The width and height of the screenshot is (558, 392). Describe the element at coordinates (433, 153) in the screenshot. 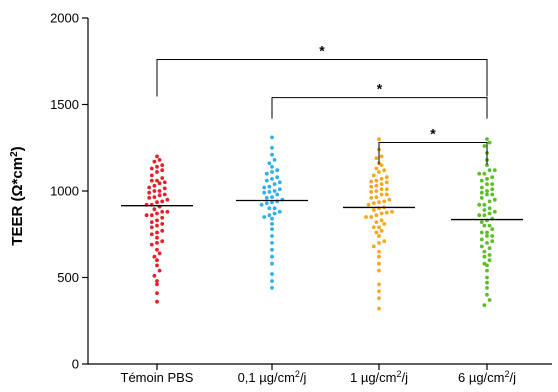

I see `significance-bracket` at that location.